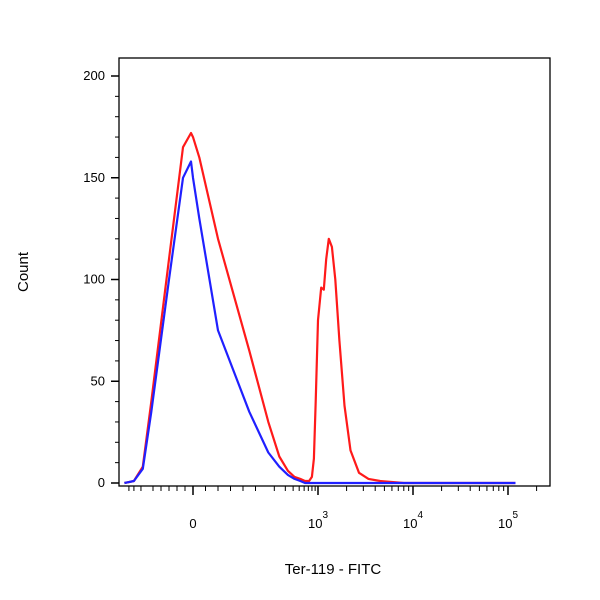 The image size is (600, 600). I want to click on x-tick-label: 10⁵, so click(508, 520).